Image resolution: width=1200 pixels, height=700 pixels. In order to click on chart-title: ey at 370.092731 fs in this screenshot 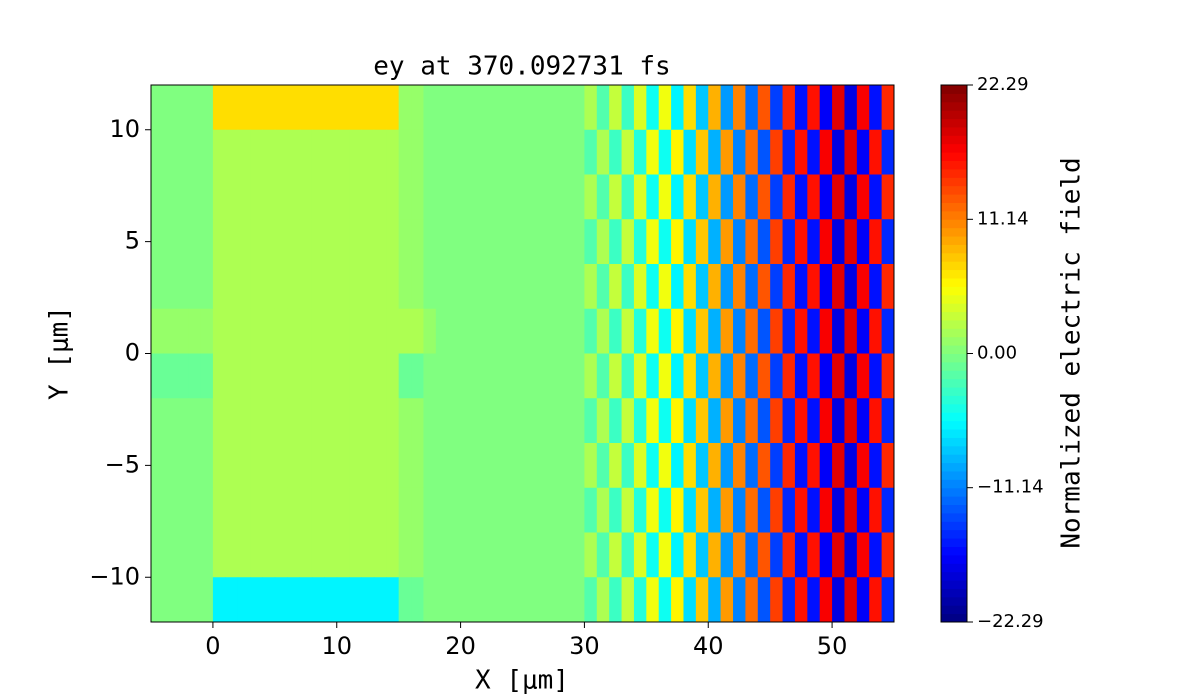, I will do `click(521, 67)`.